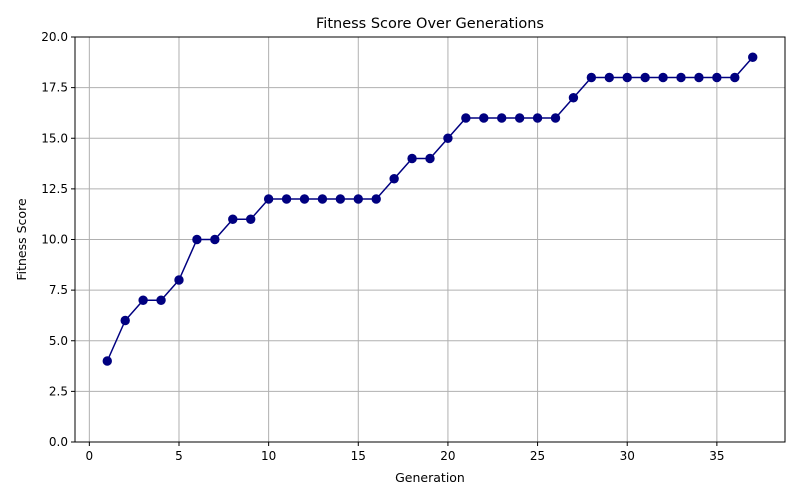  What do you see at coordinates (54, 37) in the screenshot?
I see `y-tick-label: 20.0` at bounding box center [54, 37].